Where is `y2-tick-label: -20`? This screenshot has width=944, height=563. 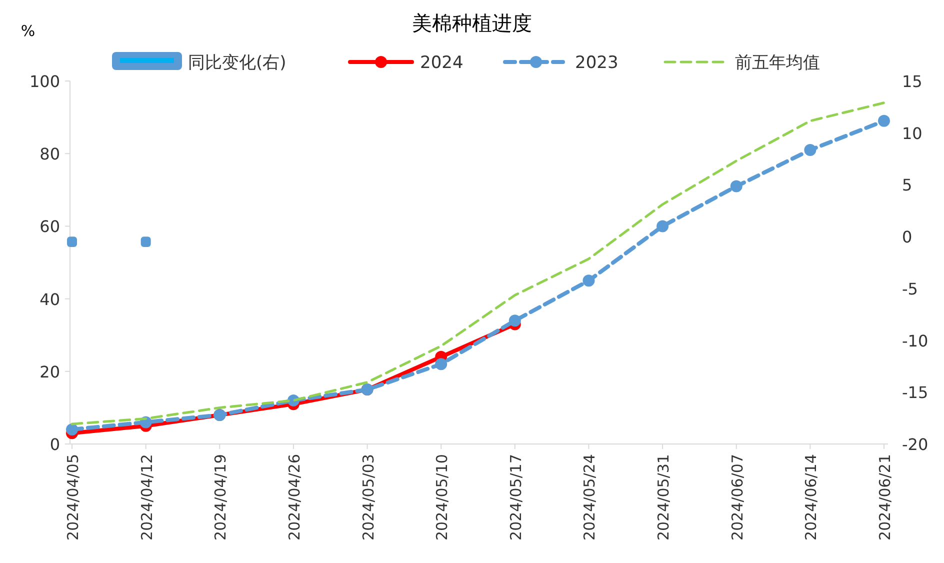 y2-tick-label: -20 is located at coordinates (915, 444).